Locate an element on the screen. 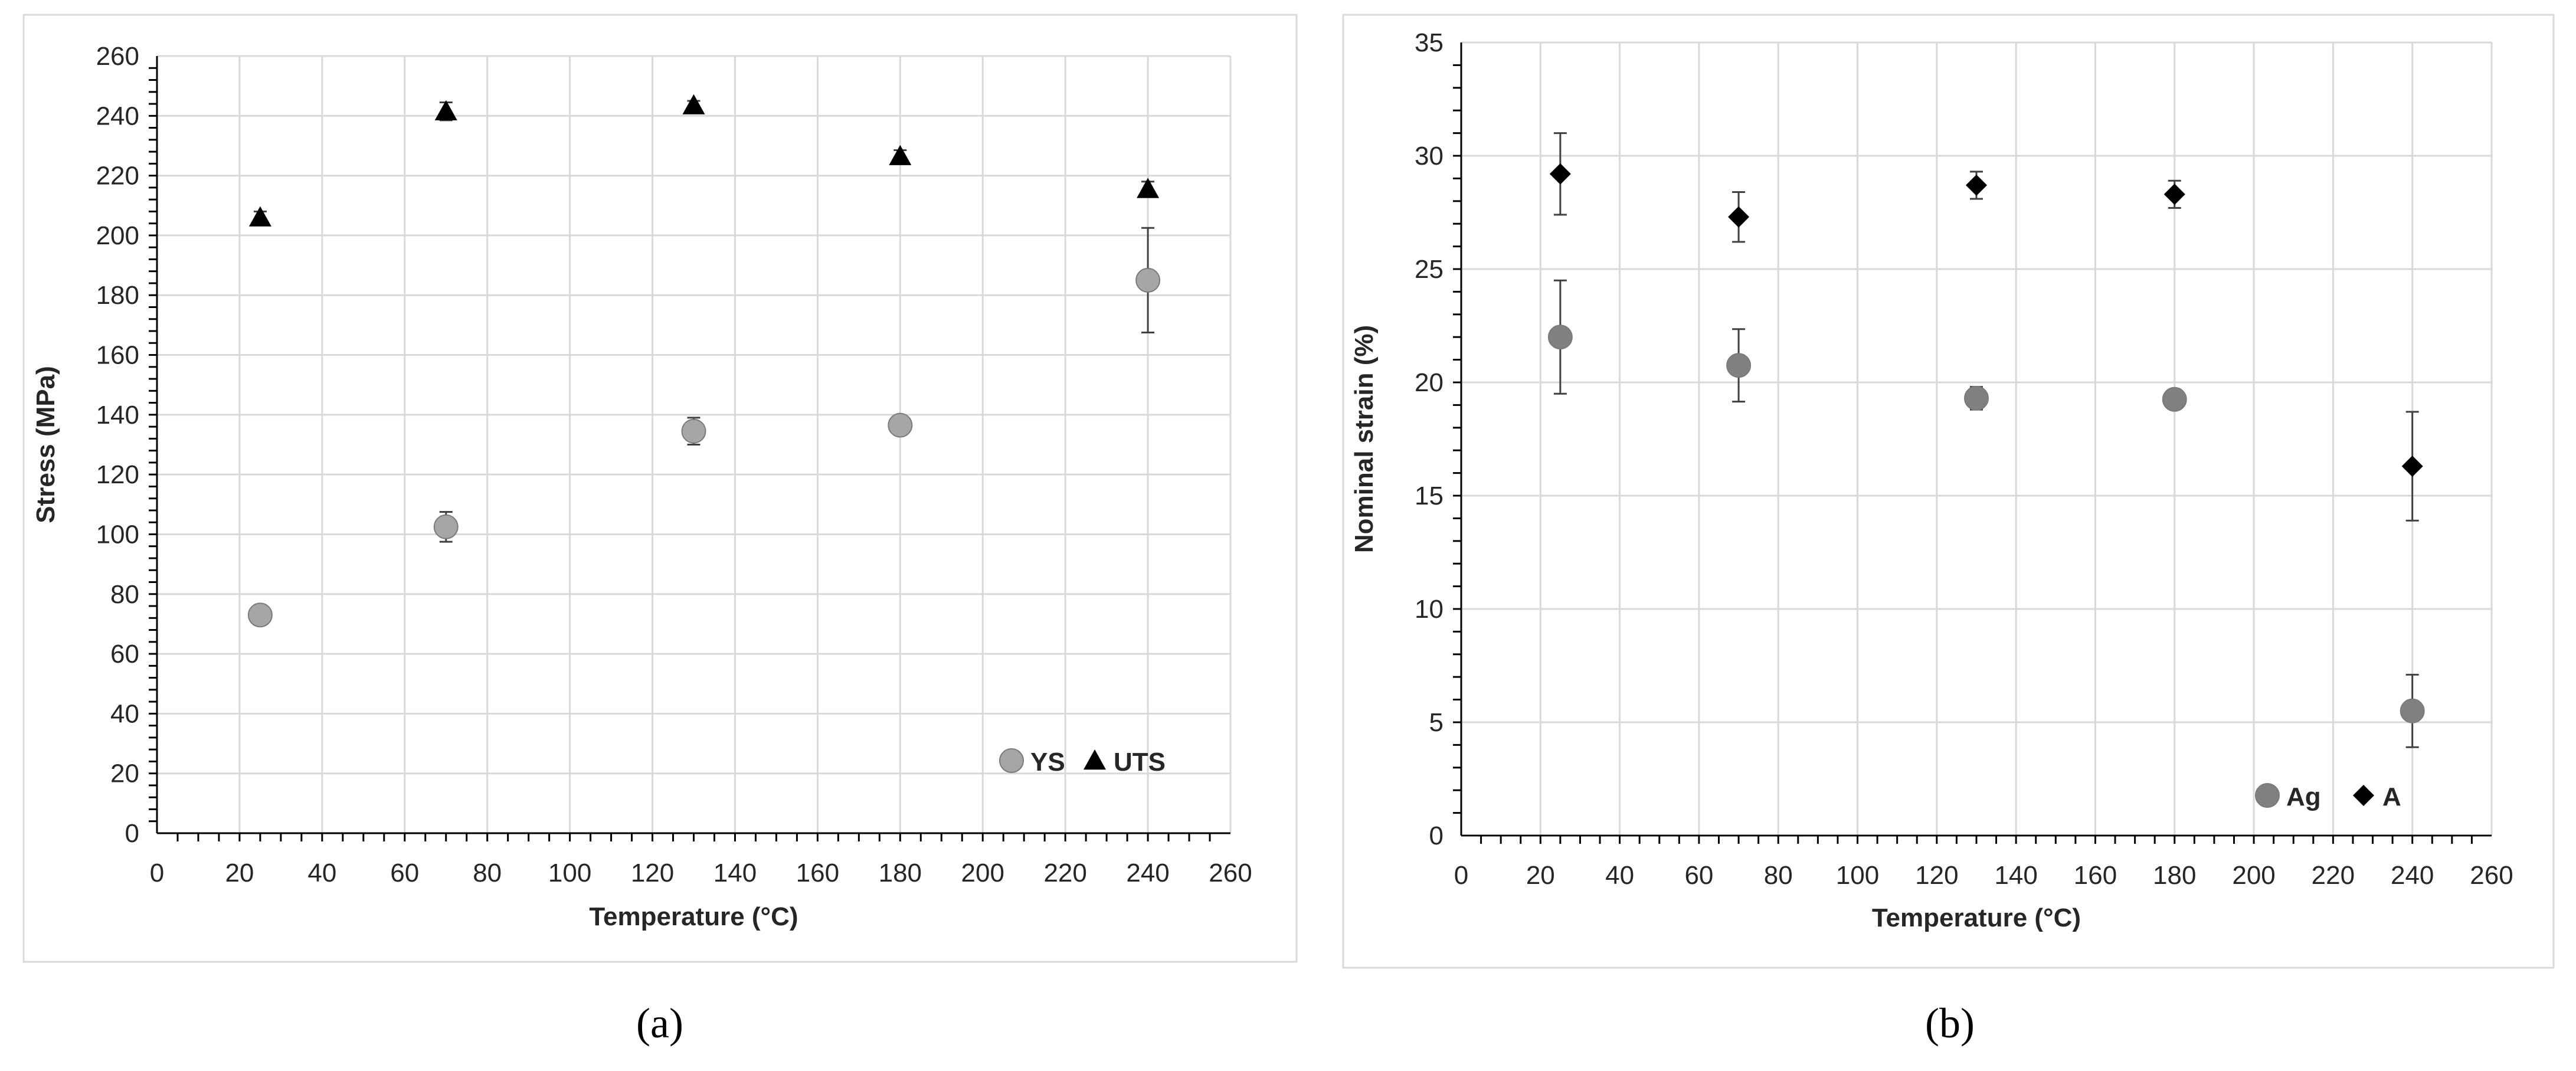  y-tick-label: 100 is located at coordinates (117, 535).